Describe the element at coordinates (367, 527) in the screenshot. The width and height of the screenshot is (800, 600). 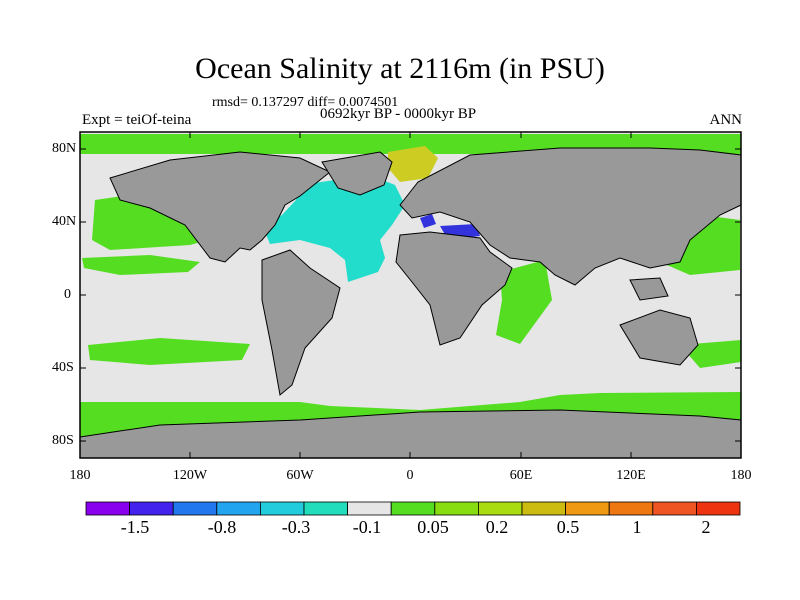
I see `colorbar-label: -0.1` at that location.